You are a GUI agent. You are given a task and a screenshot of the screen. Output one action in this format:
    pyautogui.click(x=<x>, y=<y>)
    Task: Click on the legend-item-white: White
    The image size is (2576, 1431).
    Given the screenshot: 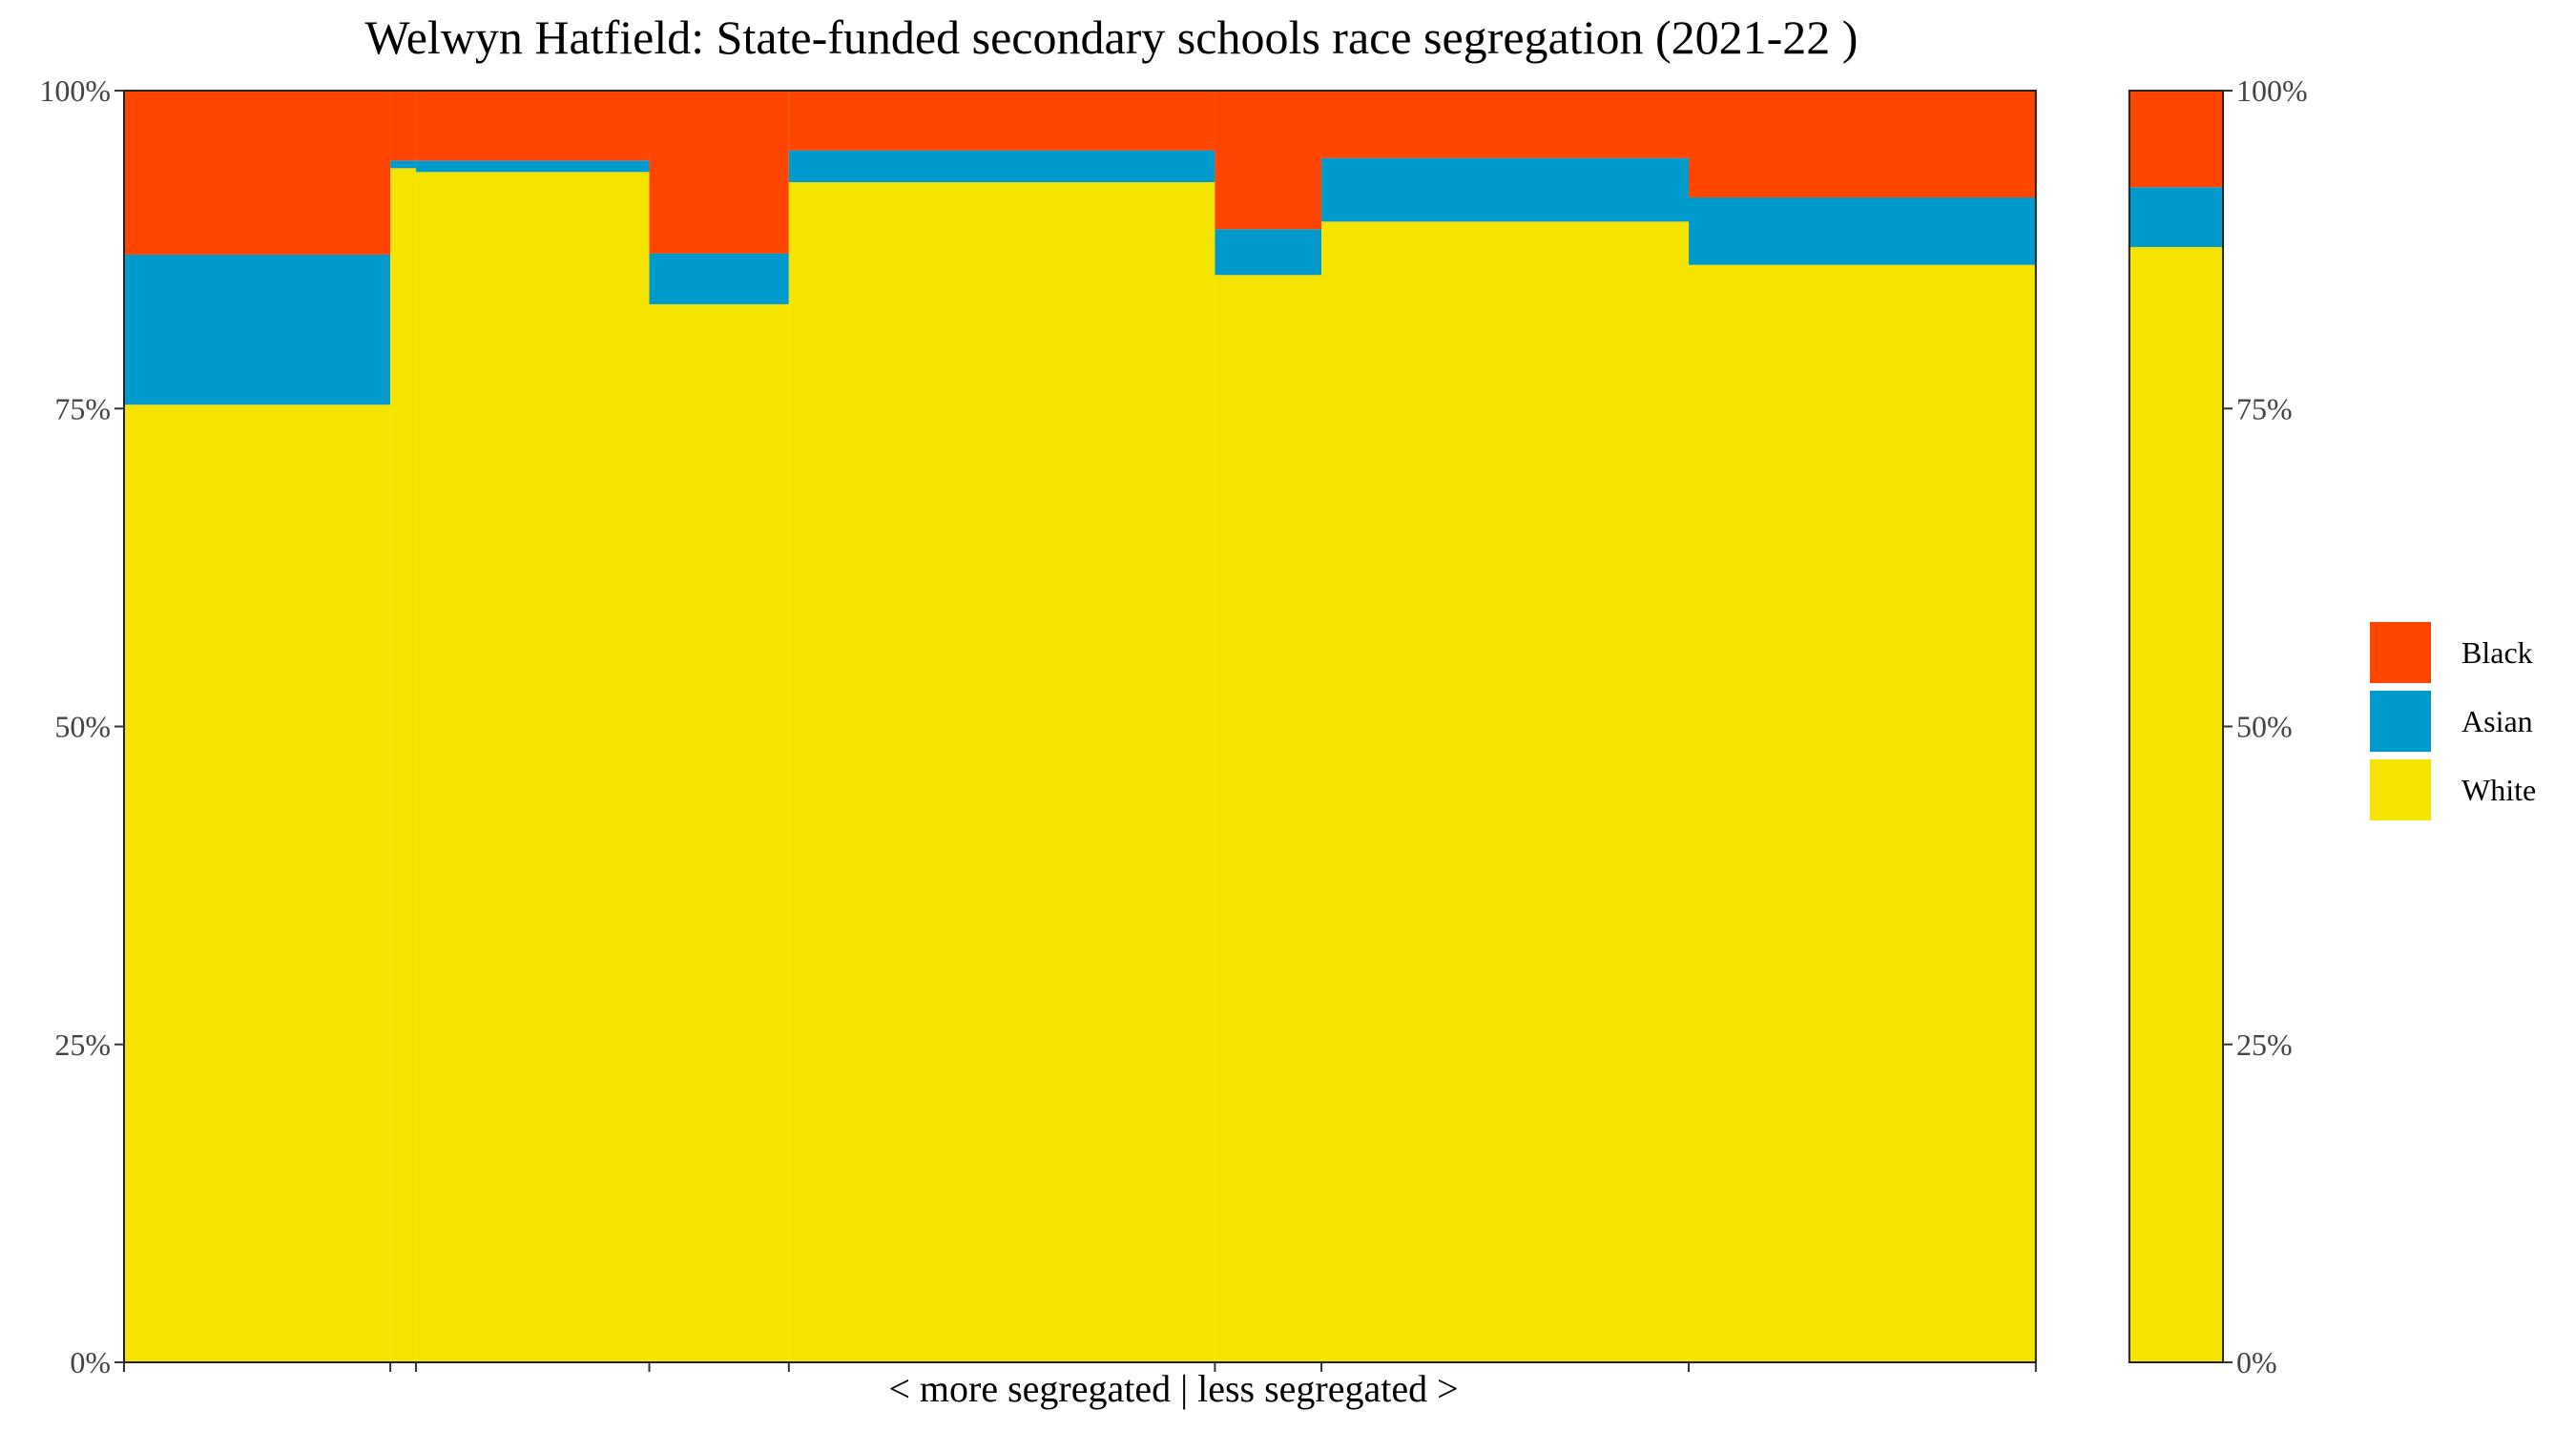 What is the action you would take?
    pyautogui.click(x=2452, y=790)
    